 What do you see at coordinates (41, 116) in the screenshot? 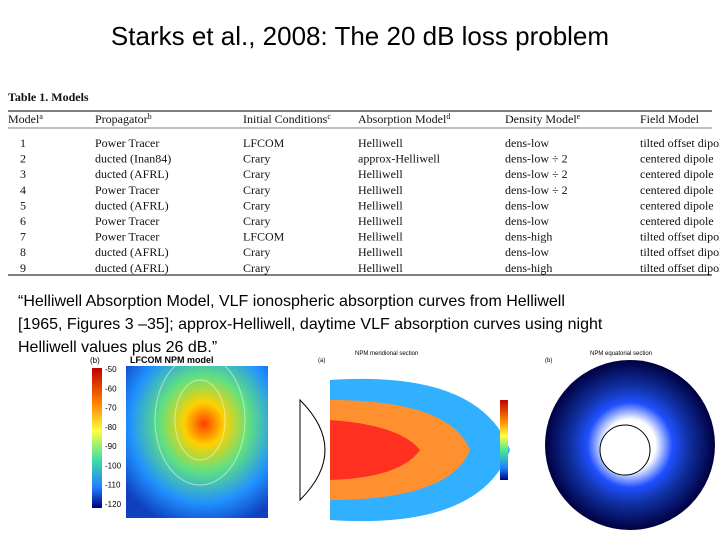
I see `header-note: a` at bounding box center [41, 116].